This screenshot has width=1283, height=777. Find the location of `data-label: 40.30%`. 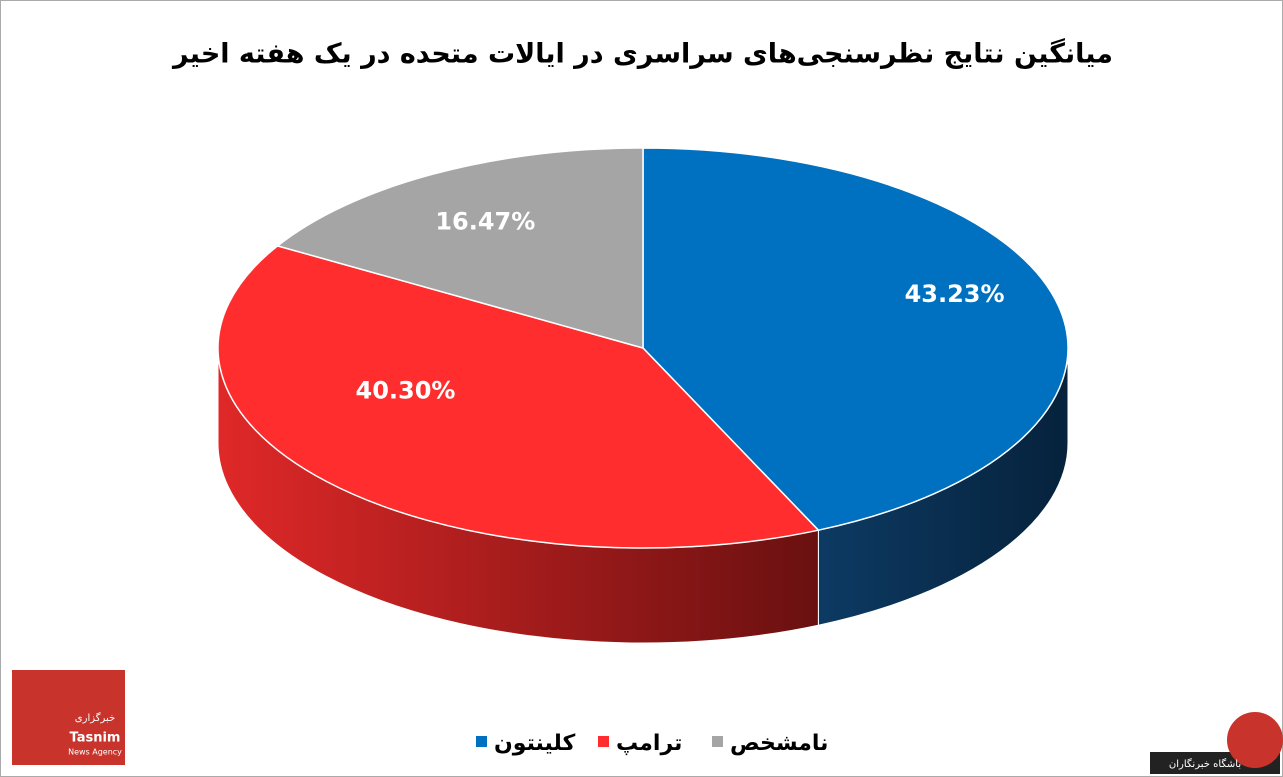

data-label: 40.30% is located at coordinates (406, 390).